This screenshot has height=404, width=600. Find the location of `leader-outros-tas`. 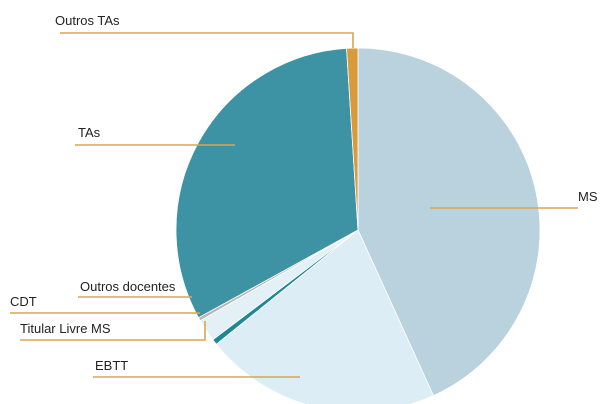

leader-outros-tas is located at coordinates (207, 40).